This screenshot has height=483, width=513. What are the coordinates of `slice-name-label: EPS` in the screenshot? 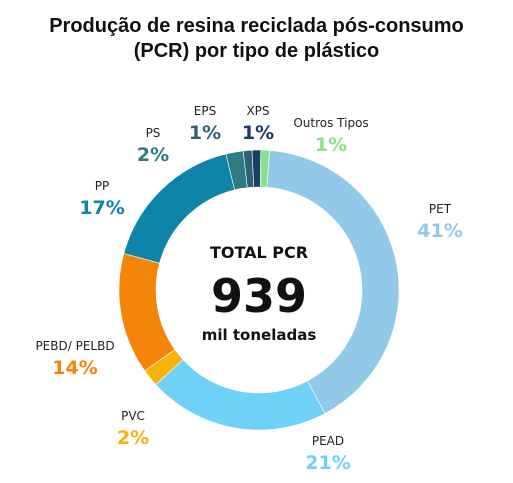 It's located at (205, 111).